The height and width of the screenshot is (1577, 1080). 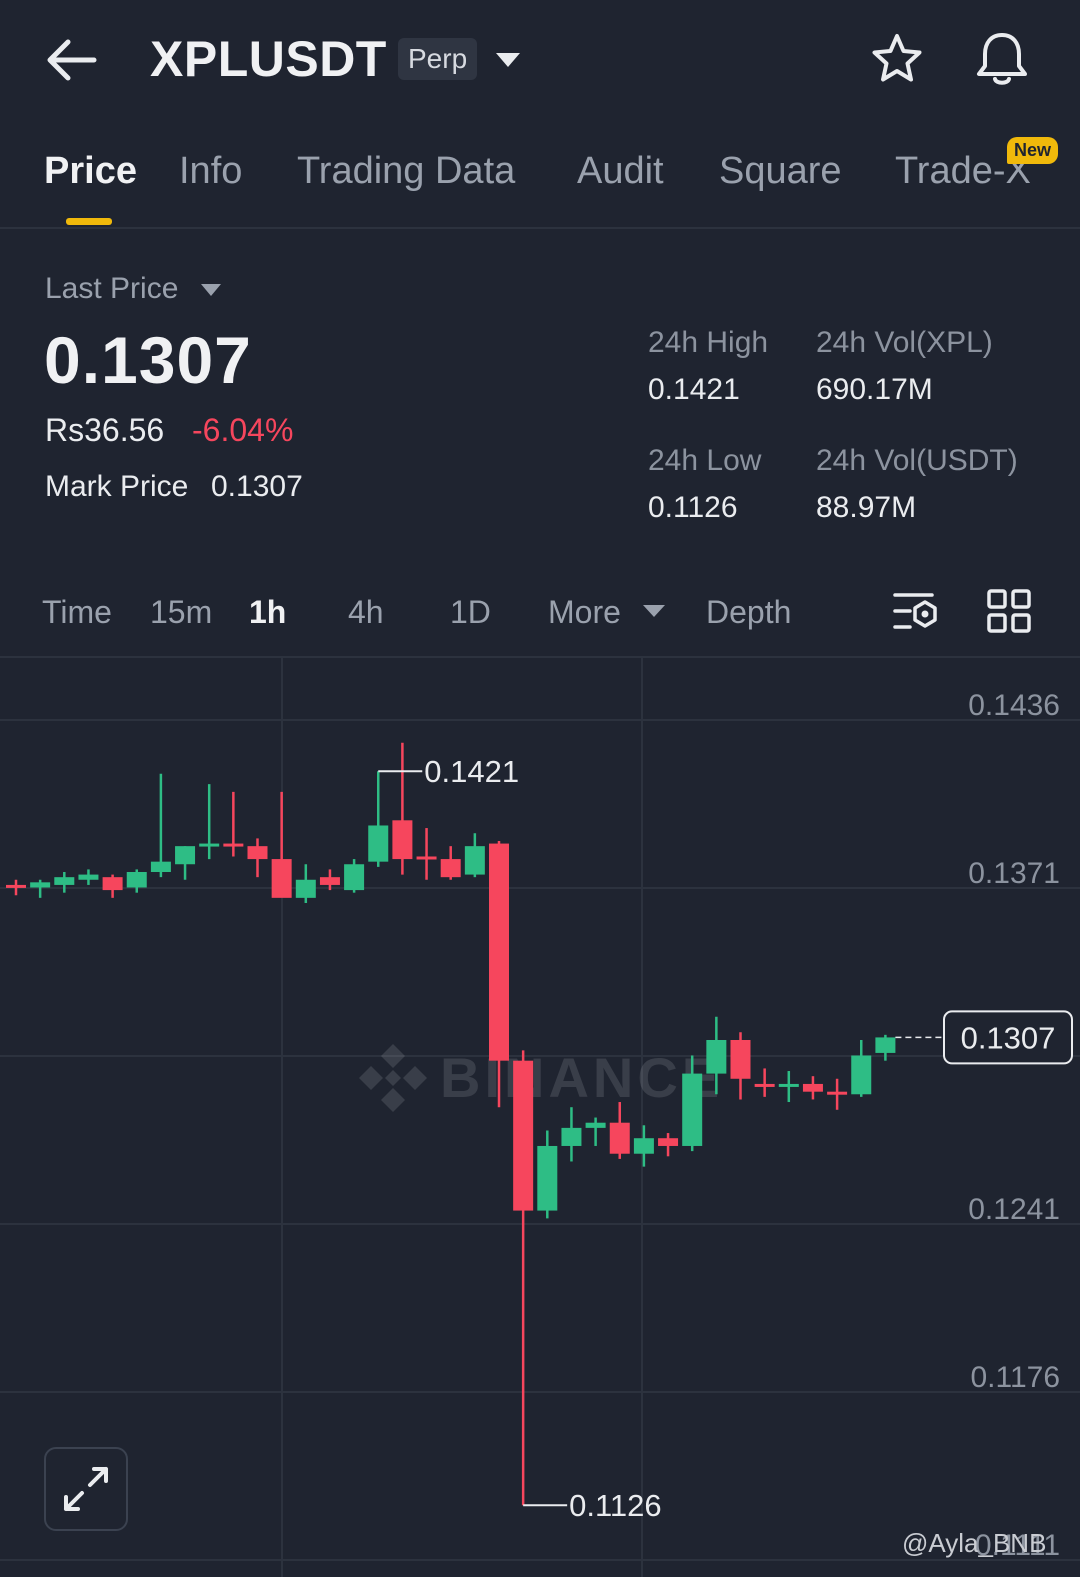 What do you see at coordinates (90, 171) in the screenshot?
I see `tab-price: Price` at bounding box center [90, 171].